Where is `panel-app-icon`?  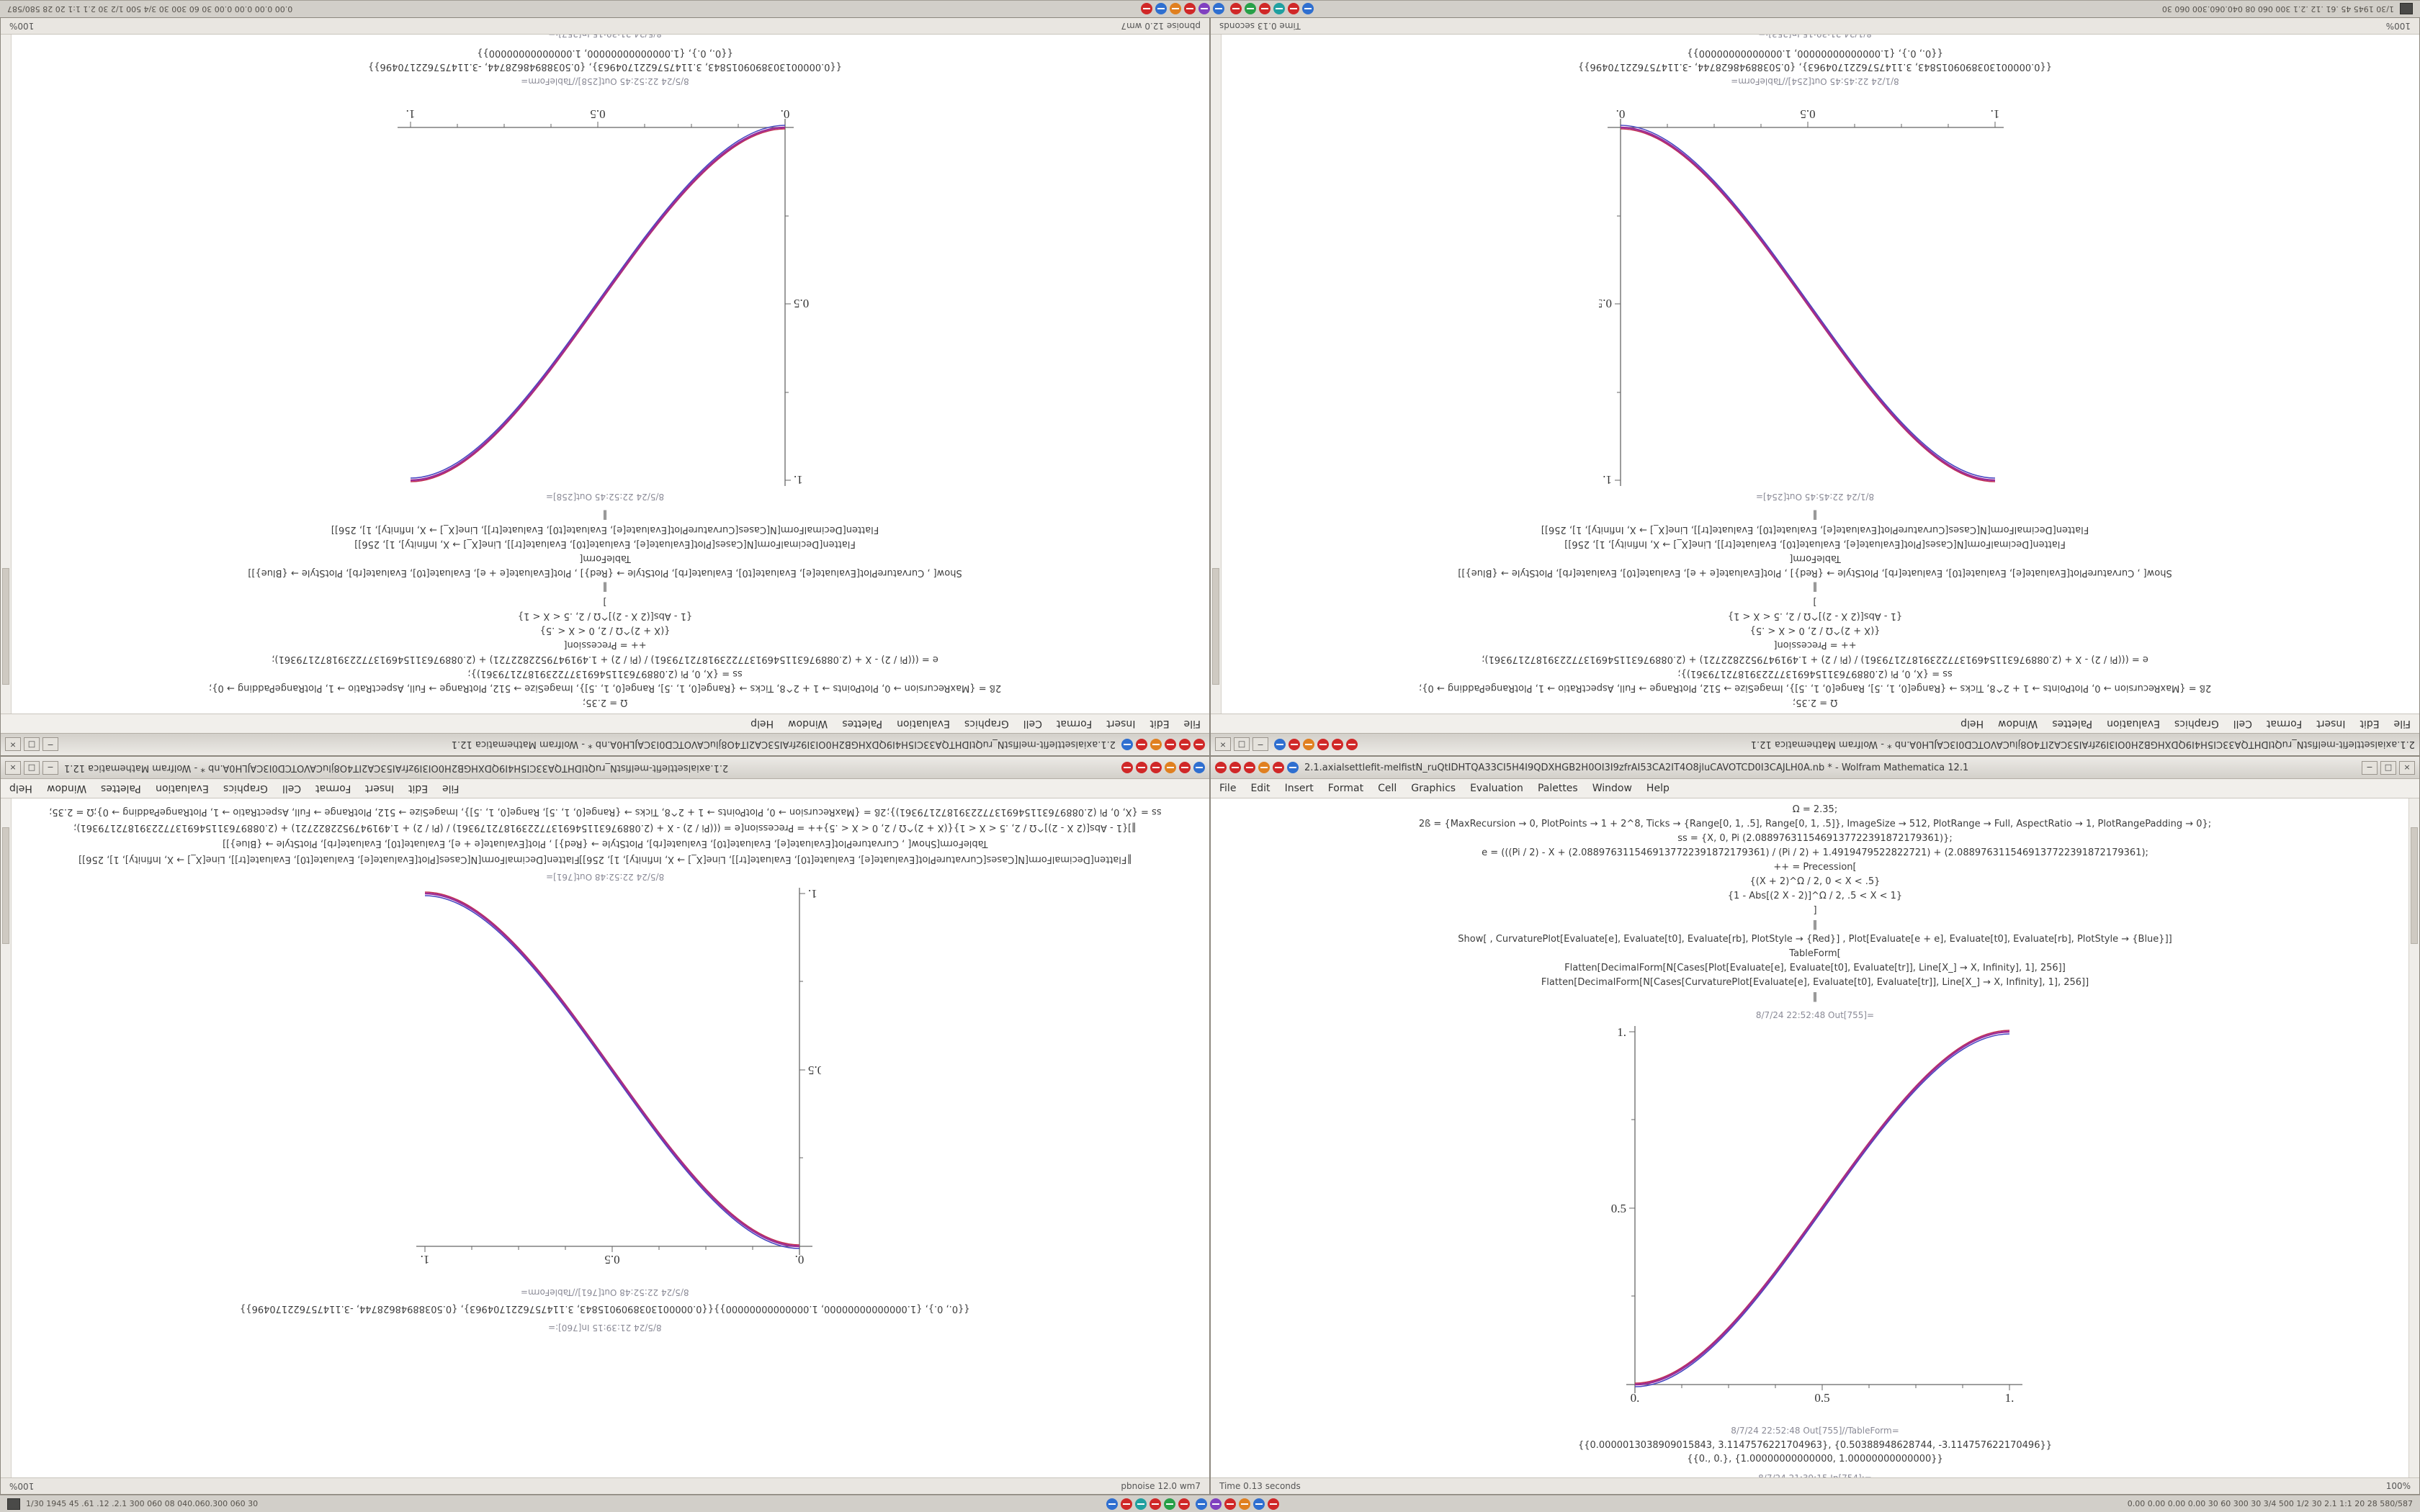
panel-app-icon is located at coordinates (2406, 9).